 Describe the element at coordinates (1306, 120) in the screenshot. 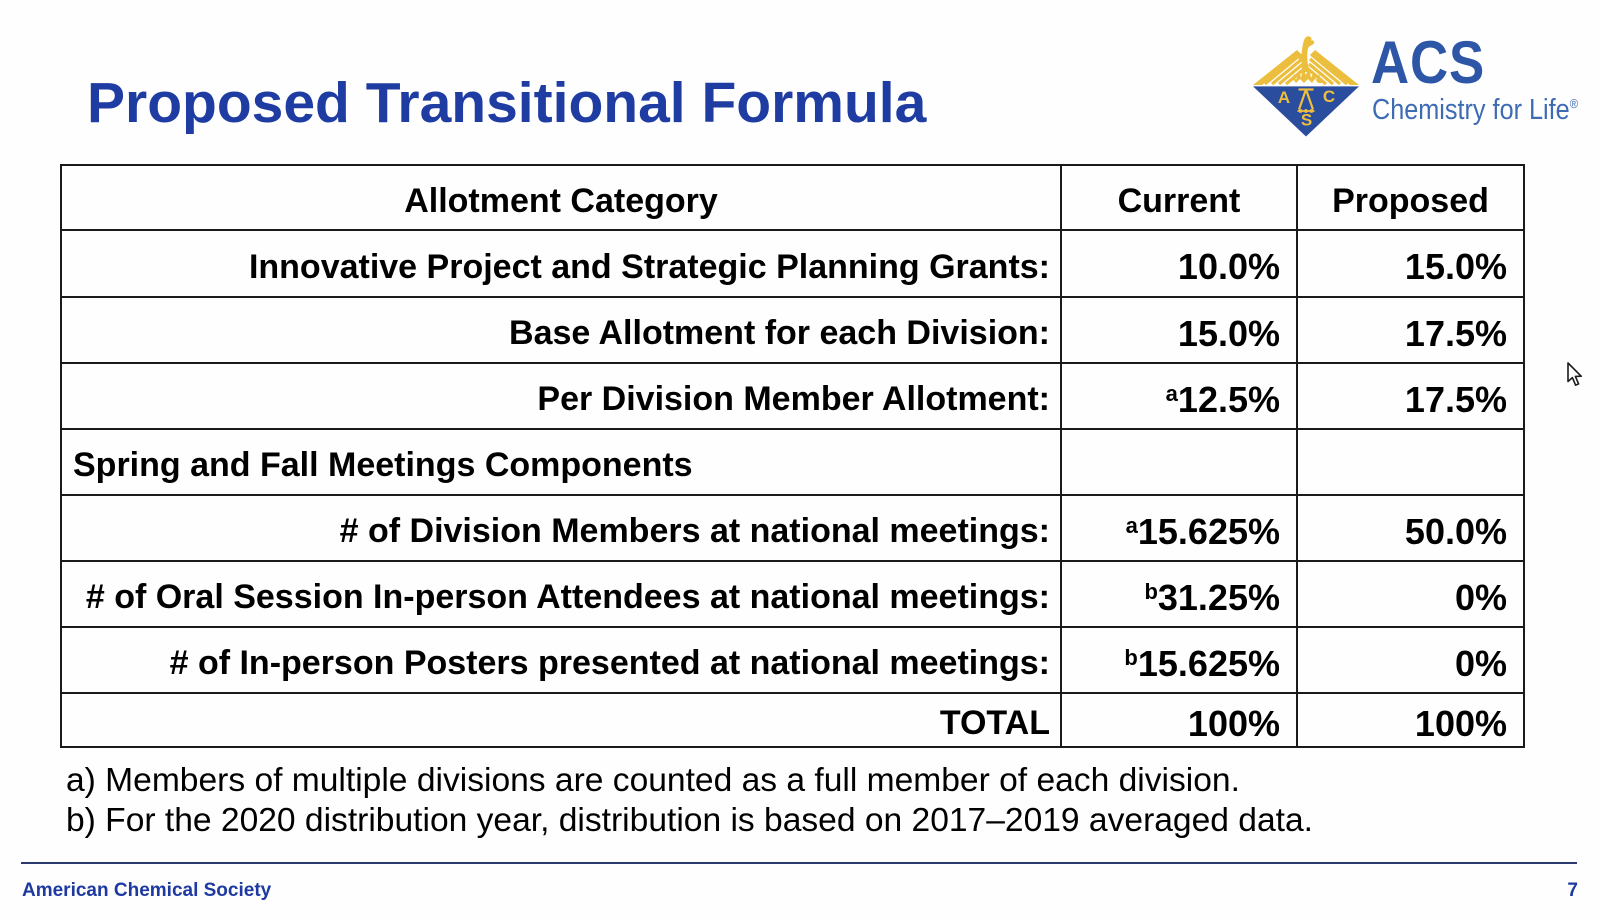

I see `svg-text: S` at that location.